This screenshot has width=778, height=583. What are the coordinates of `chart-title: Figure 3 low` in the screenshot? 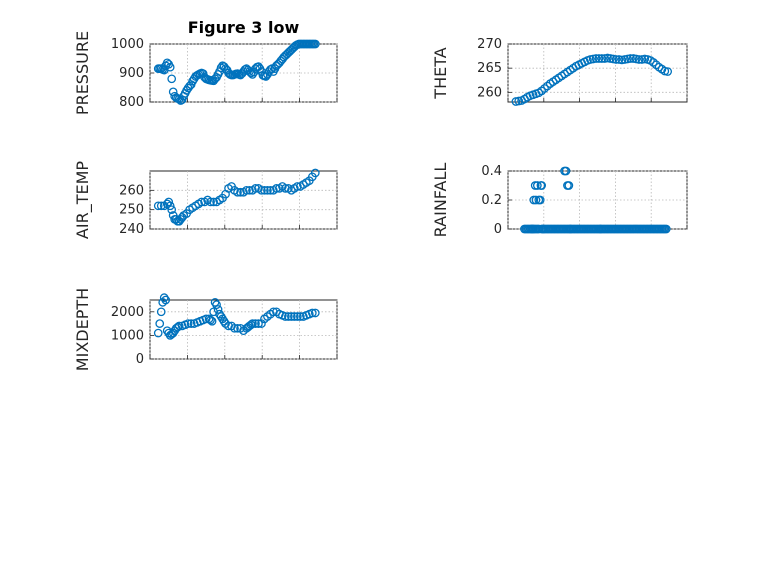 It's located at (244, 27).